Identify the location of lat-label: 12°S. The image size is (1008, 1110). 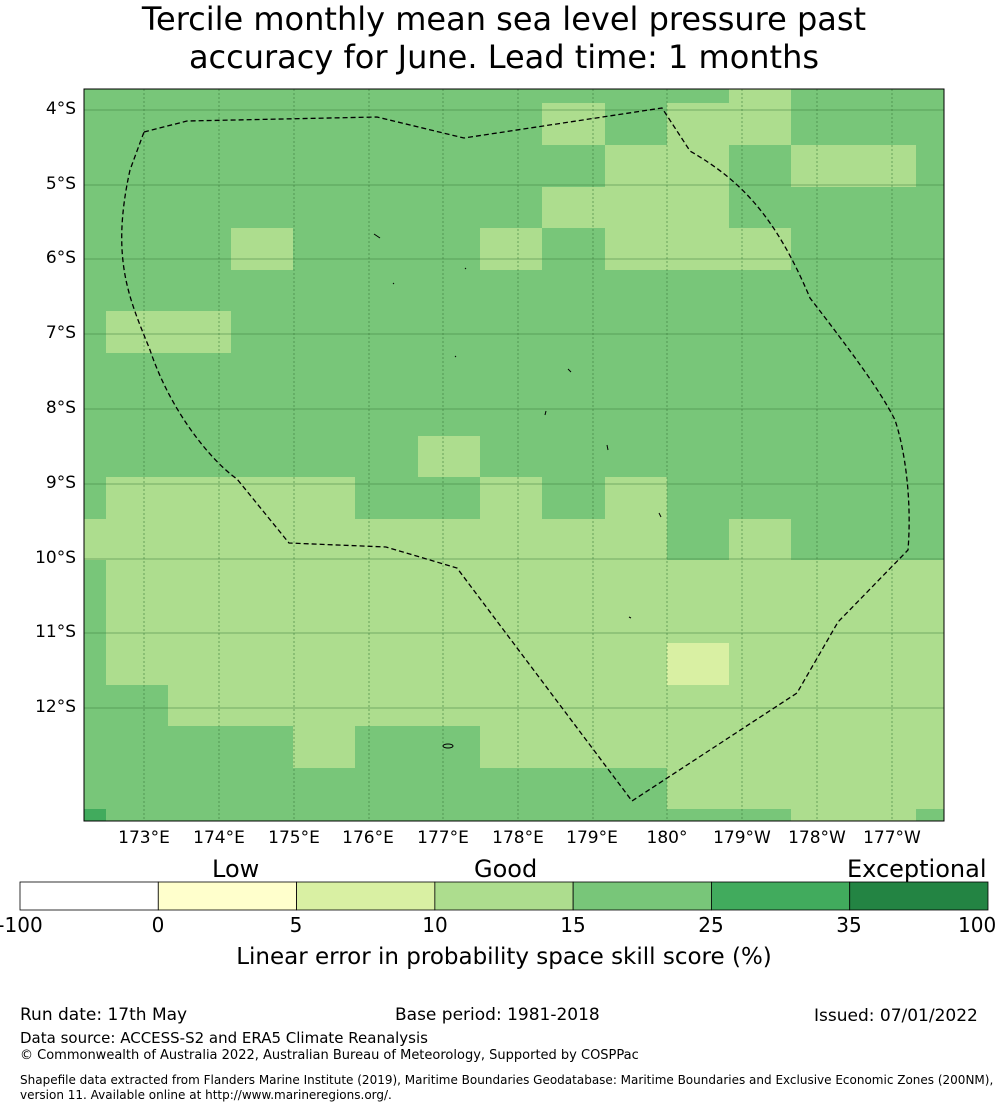
(55, 707).